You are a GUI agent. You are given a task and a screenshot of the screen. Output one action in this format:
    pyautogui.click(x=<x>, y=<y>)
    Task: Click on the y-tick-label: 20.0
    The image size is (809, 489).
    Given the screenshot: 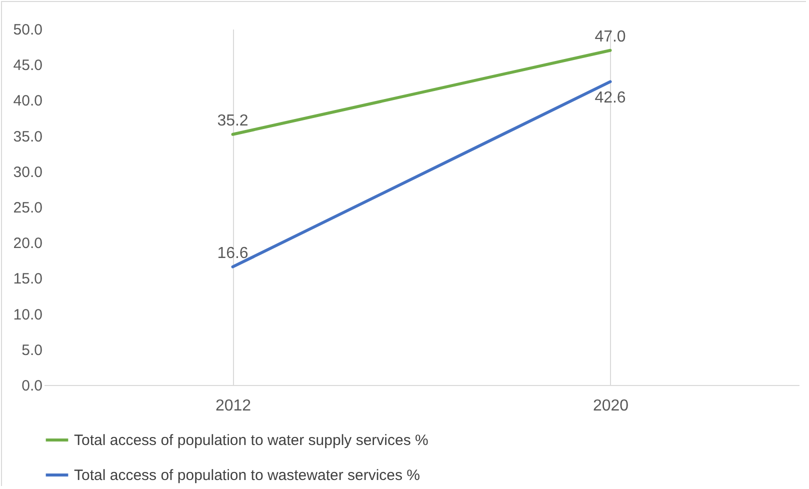 What is the action you would take?
    pyautogui.click(x=27, y=243)
    